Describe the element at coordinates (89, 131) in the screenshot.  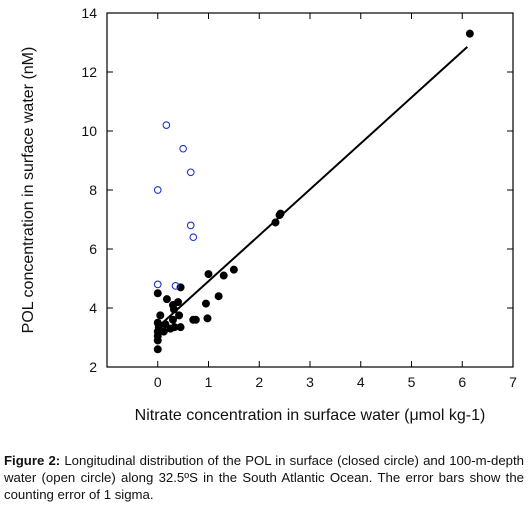
I see `y-tick-label: 10` at that location.